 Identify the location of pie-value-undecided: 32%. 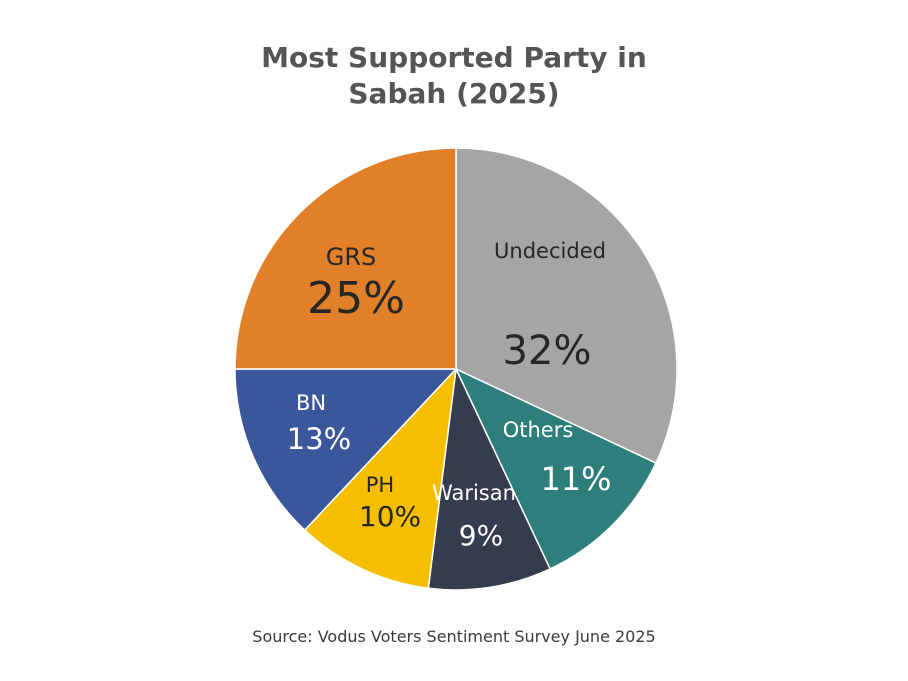
(547, 351).